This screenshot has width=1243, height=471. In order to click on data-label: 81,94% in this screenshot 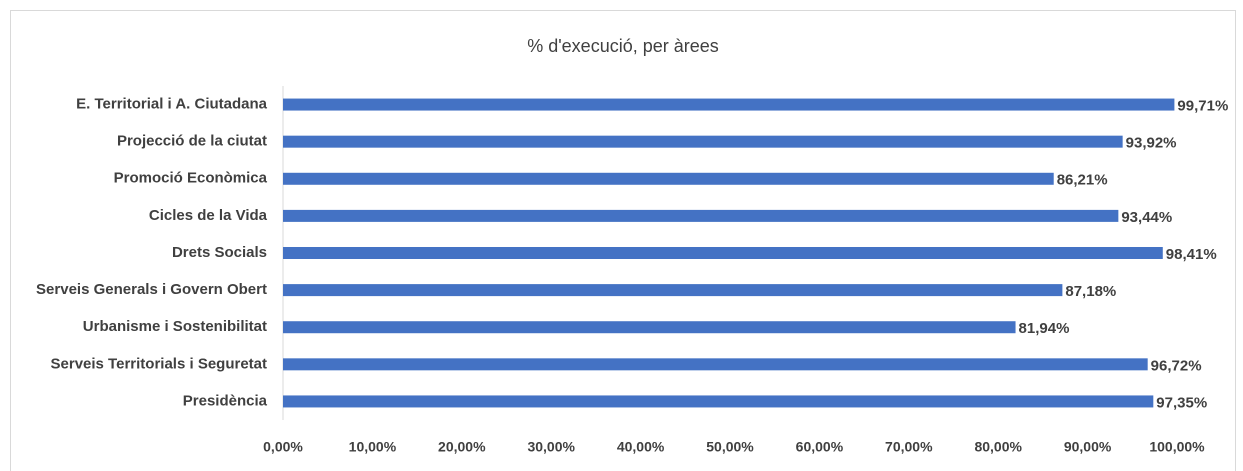, I will do `click(1044, 328)`.